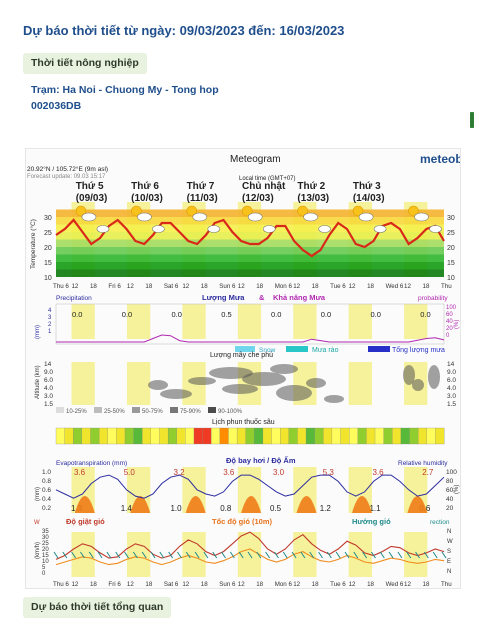 The width and height of the screenshot is (487, 619). What do you see at coordinates (171, 286) in the screenshot?
I see `time-axis-label: Sat 6` at bounding box center [171, 286].